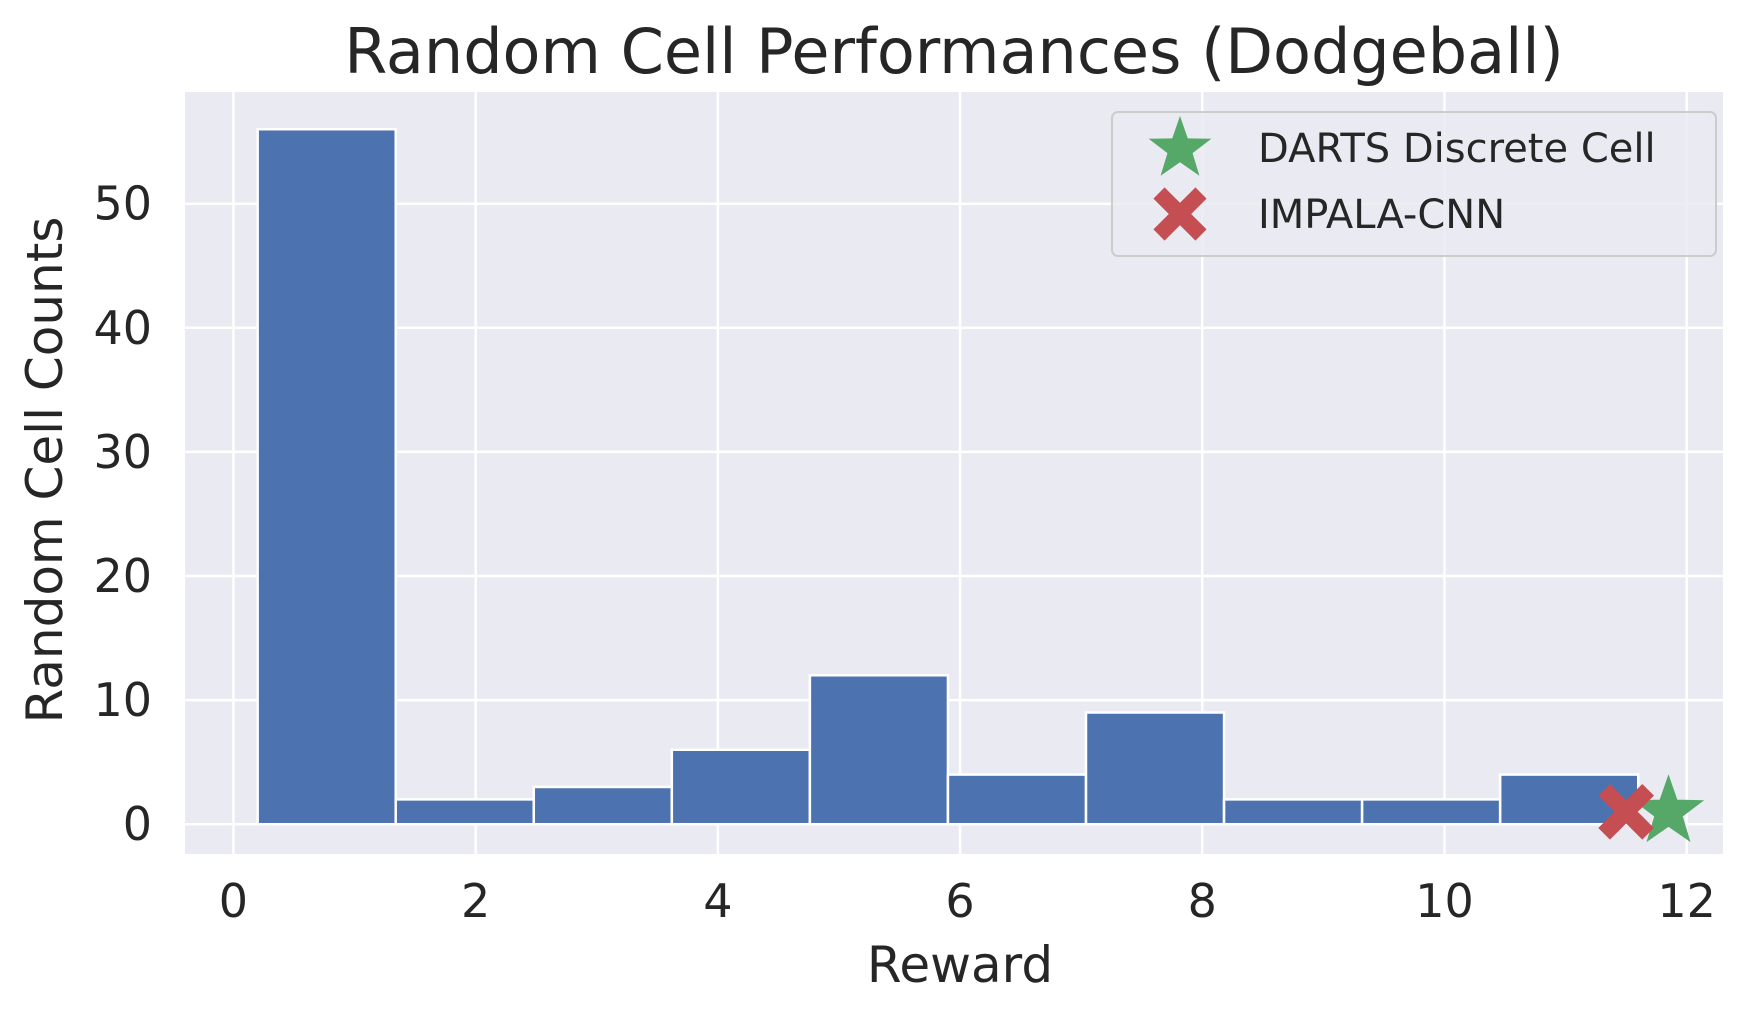 Image resolution: width=1752 pixels, height=1010 pixels. Describe the element at coordinates (137, 824) in the screenshot. I see `y-tick-label: 0` at that location.